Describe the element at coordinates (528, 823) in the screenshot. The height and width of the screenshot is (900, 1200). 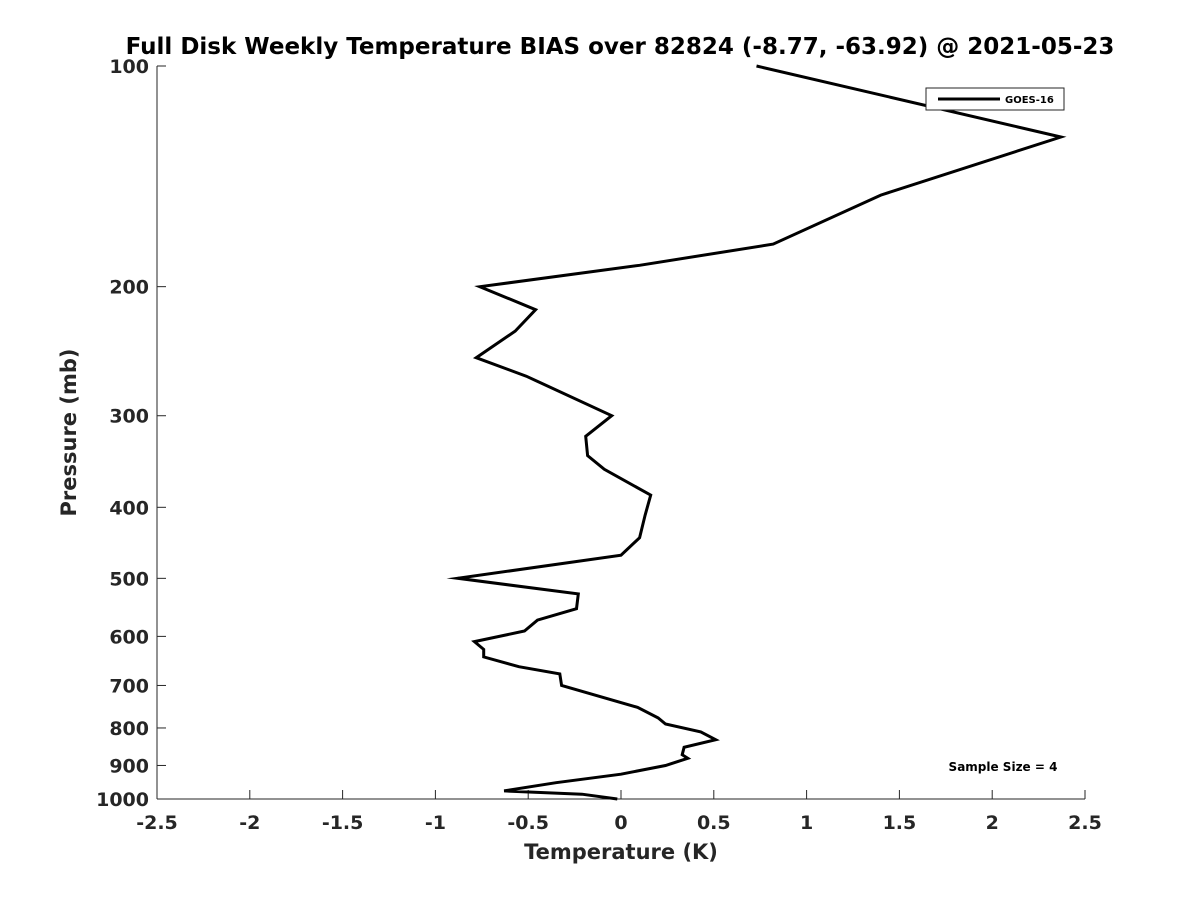
I see `x-tick-label: -0.5` at that location.